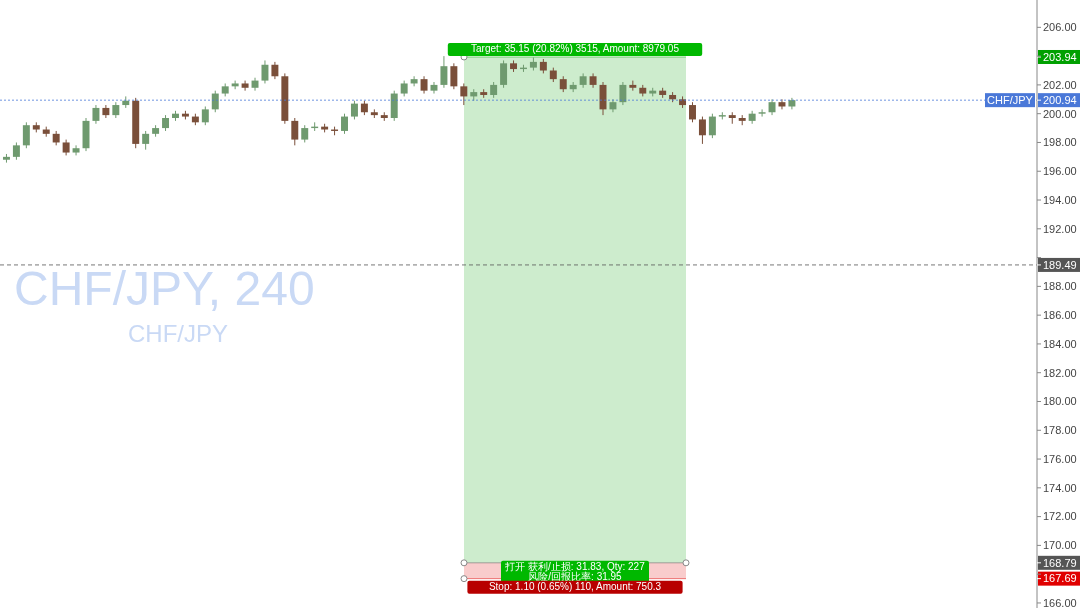  Describe the element at coordinates (1060, 578) in the screenshot. I see `y-tick-label: 167.69` at that location.